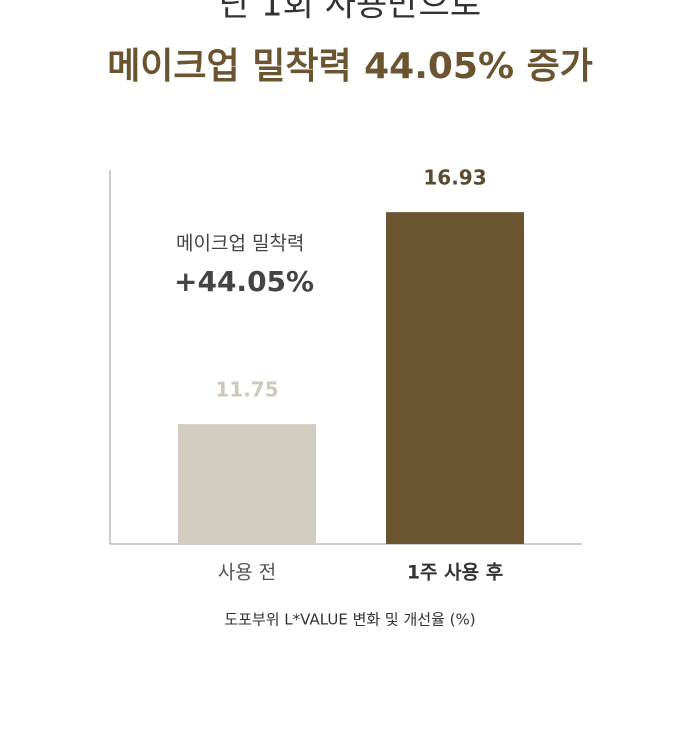  What do you see at coordinates (455, 573) in the screenshot?
I see `x-tick-label: 1주 사용 후` at bounding box center [455, 573].